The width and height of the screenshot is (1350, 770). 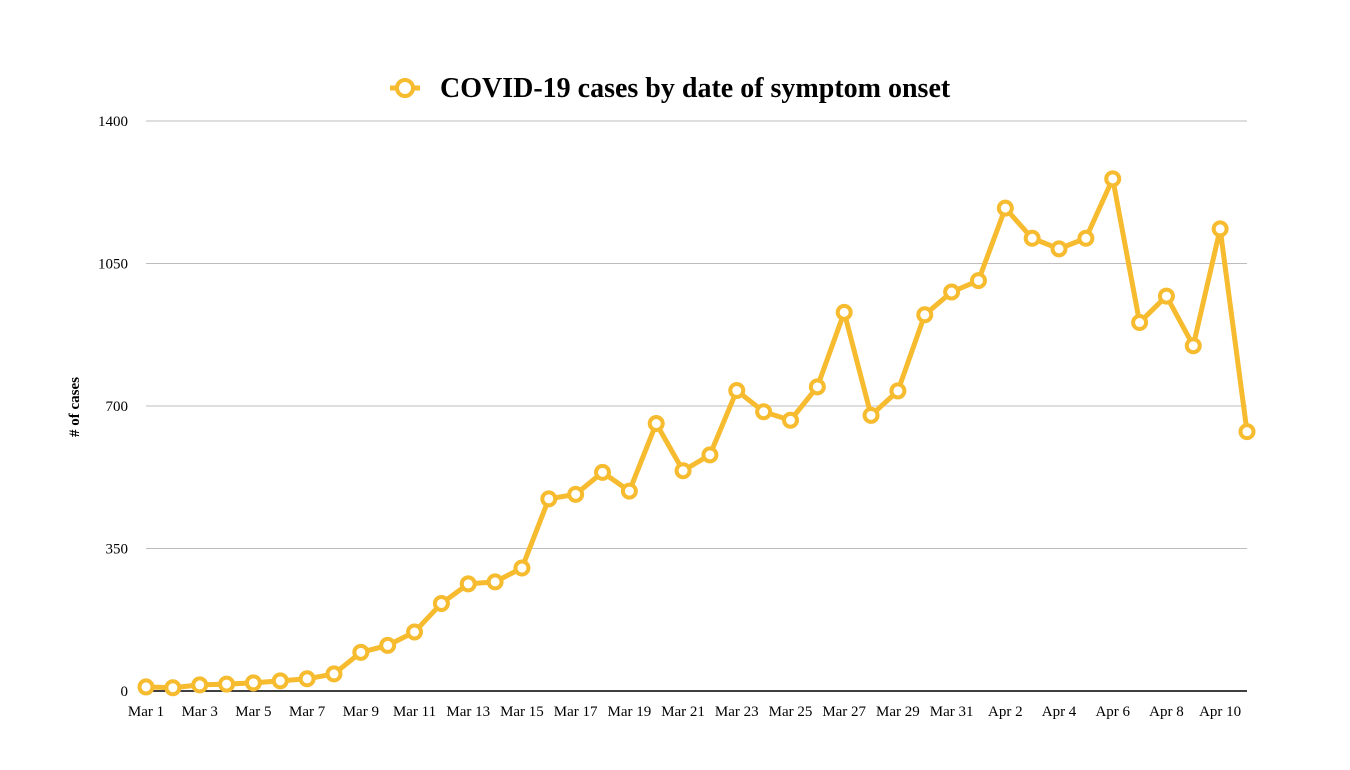 I want to click on legend: COVID-19 cases by date of symptom onset, so click(x=670, y=88).